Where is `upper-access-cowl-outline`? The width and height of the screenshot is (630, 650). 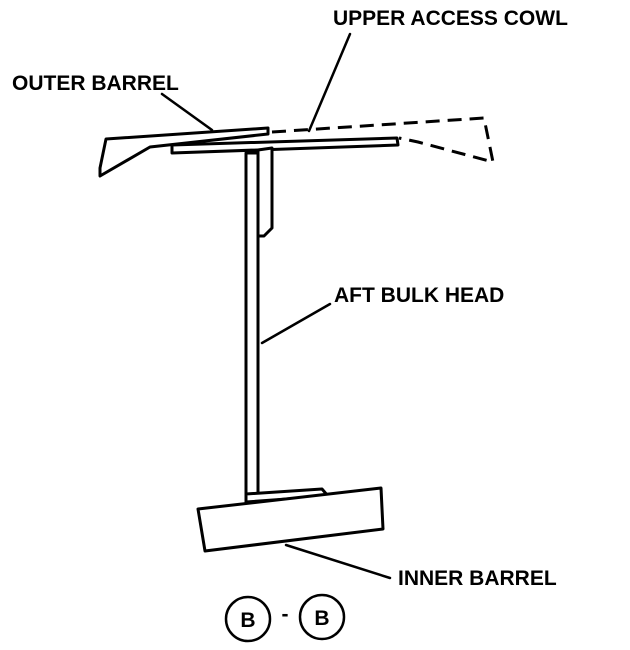 upper-access-cowl-outline is located at coordinates (383, 140).